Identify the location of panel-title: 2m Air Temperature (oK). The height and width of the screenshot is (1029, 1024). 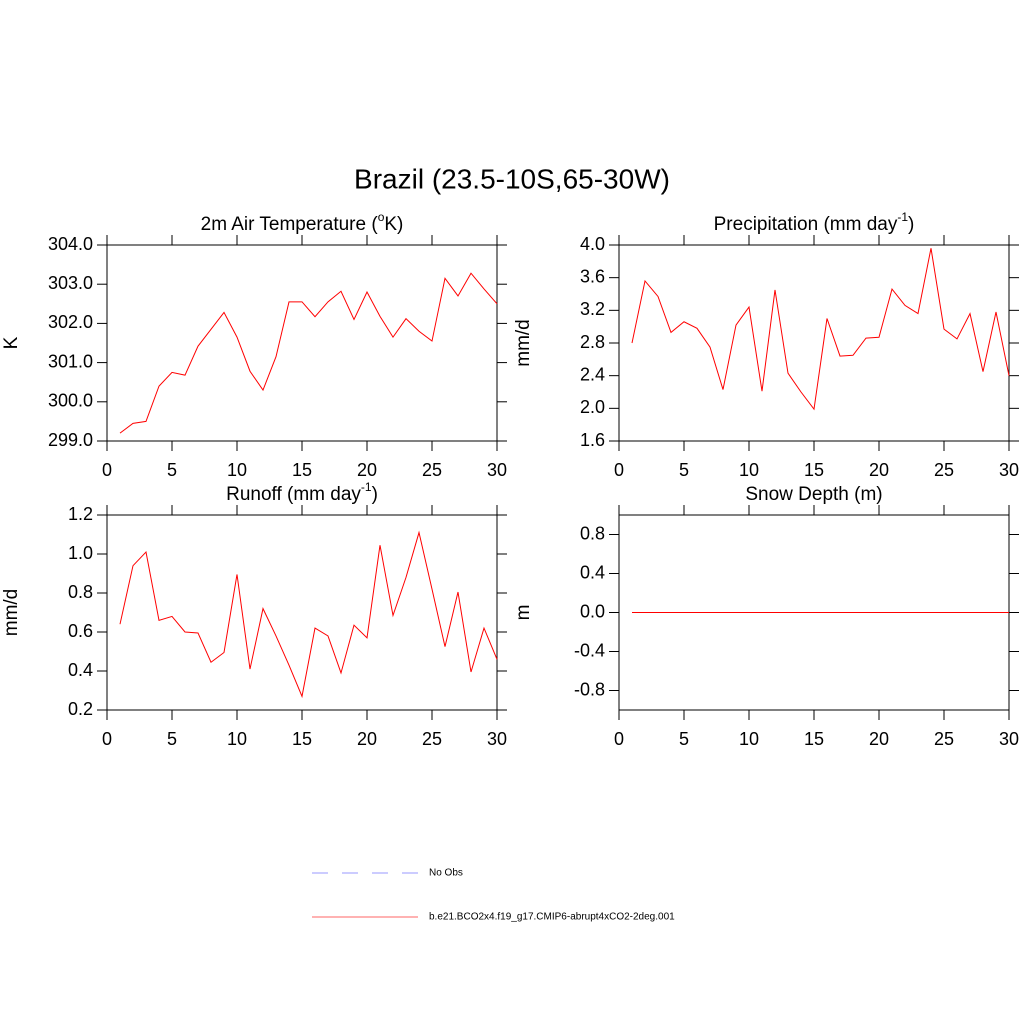
(302, 222).